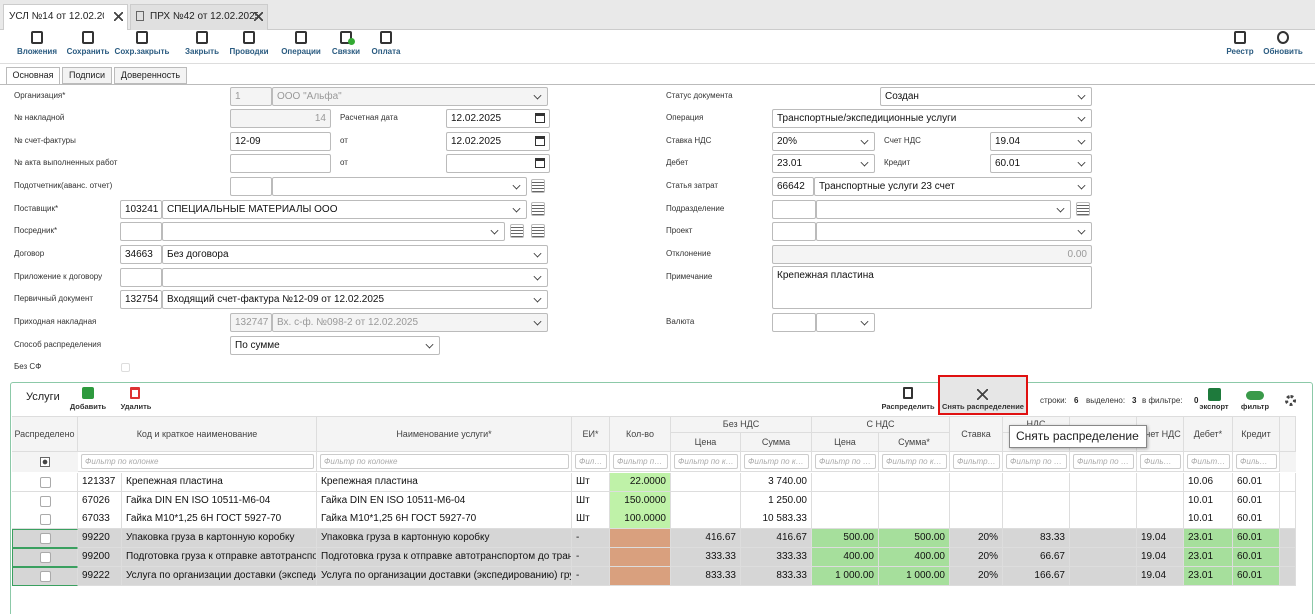  I want to click on input: Создан, so click(986, 96).